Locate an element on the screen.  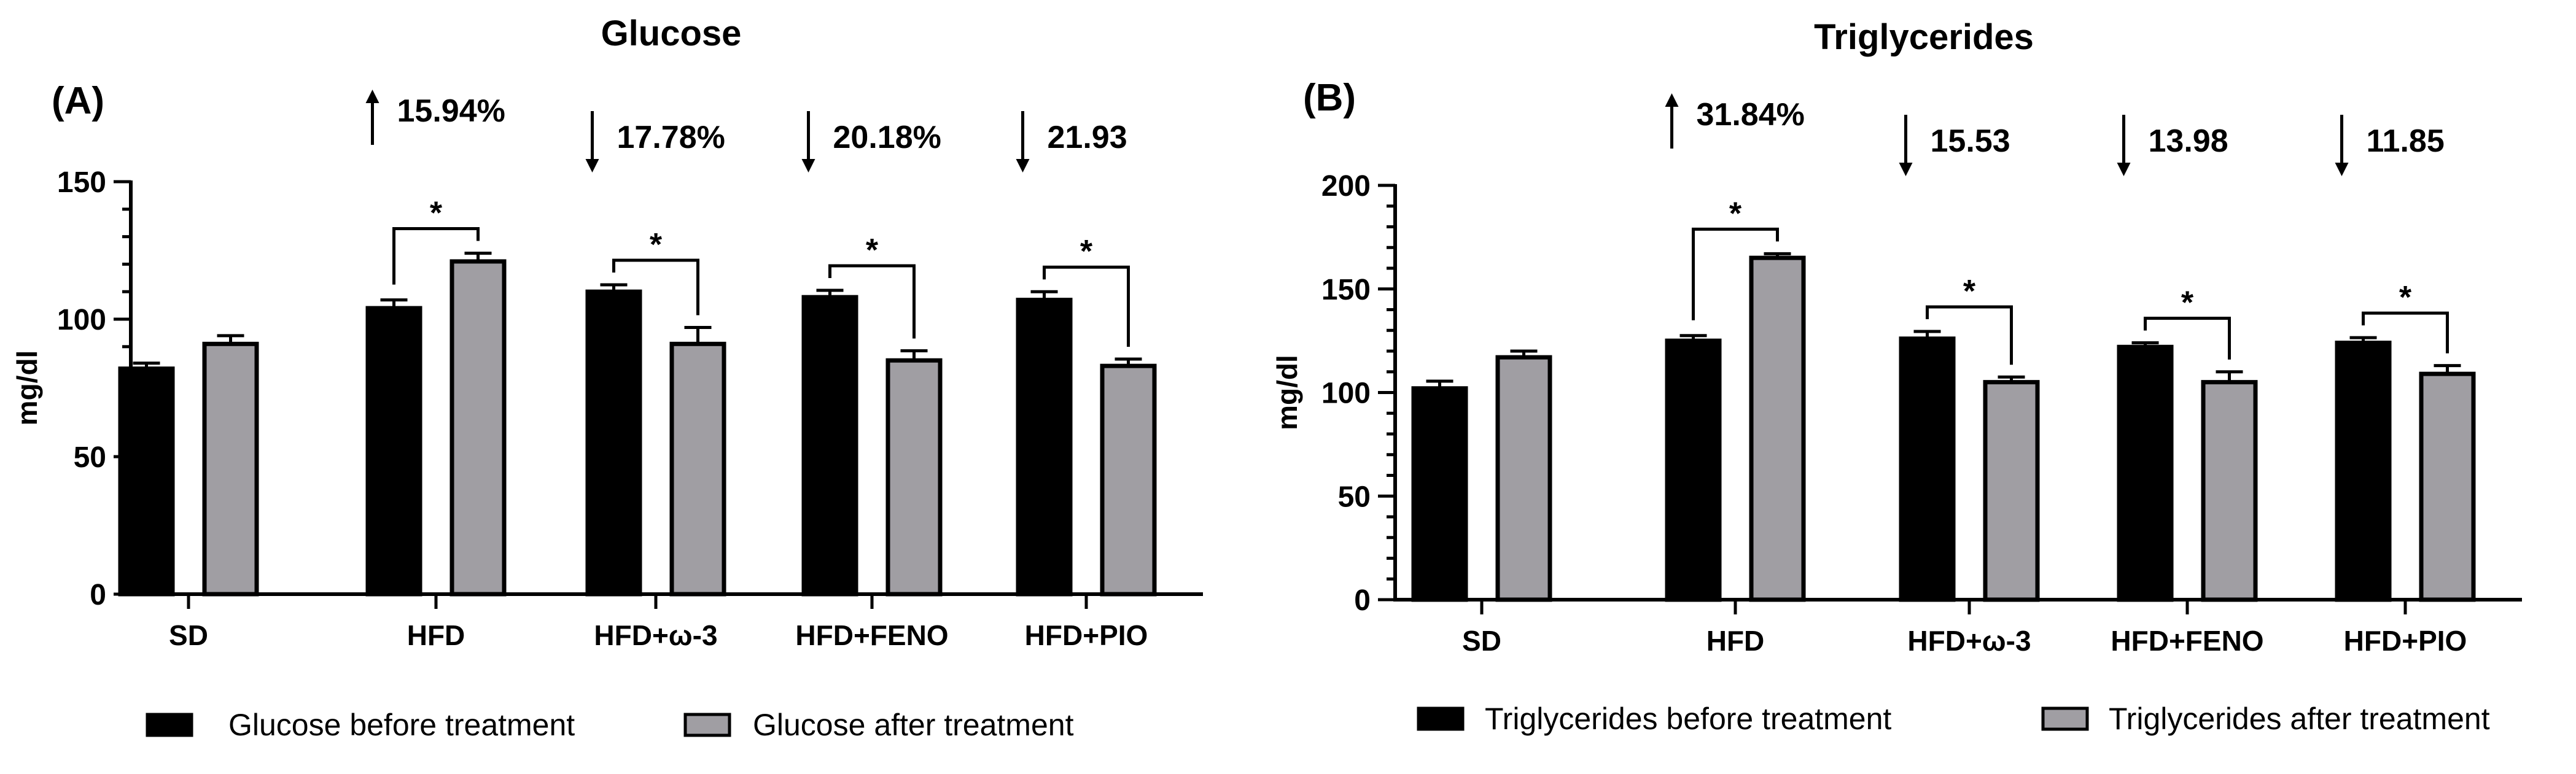
percent-change: 13.98 is located at coordinates (2188, 141).